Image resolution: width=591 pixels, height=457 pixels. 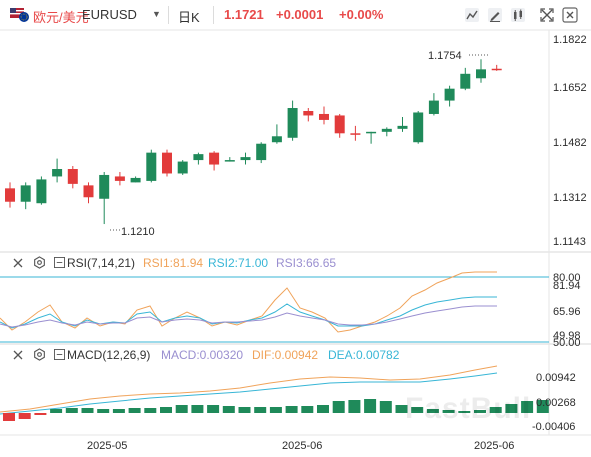 I want to click on divider, so click(x=168, y=15).